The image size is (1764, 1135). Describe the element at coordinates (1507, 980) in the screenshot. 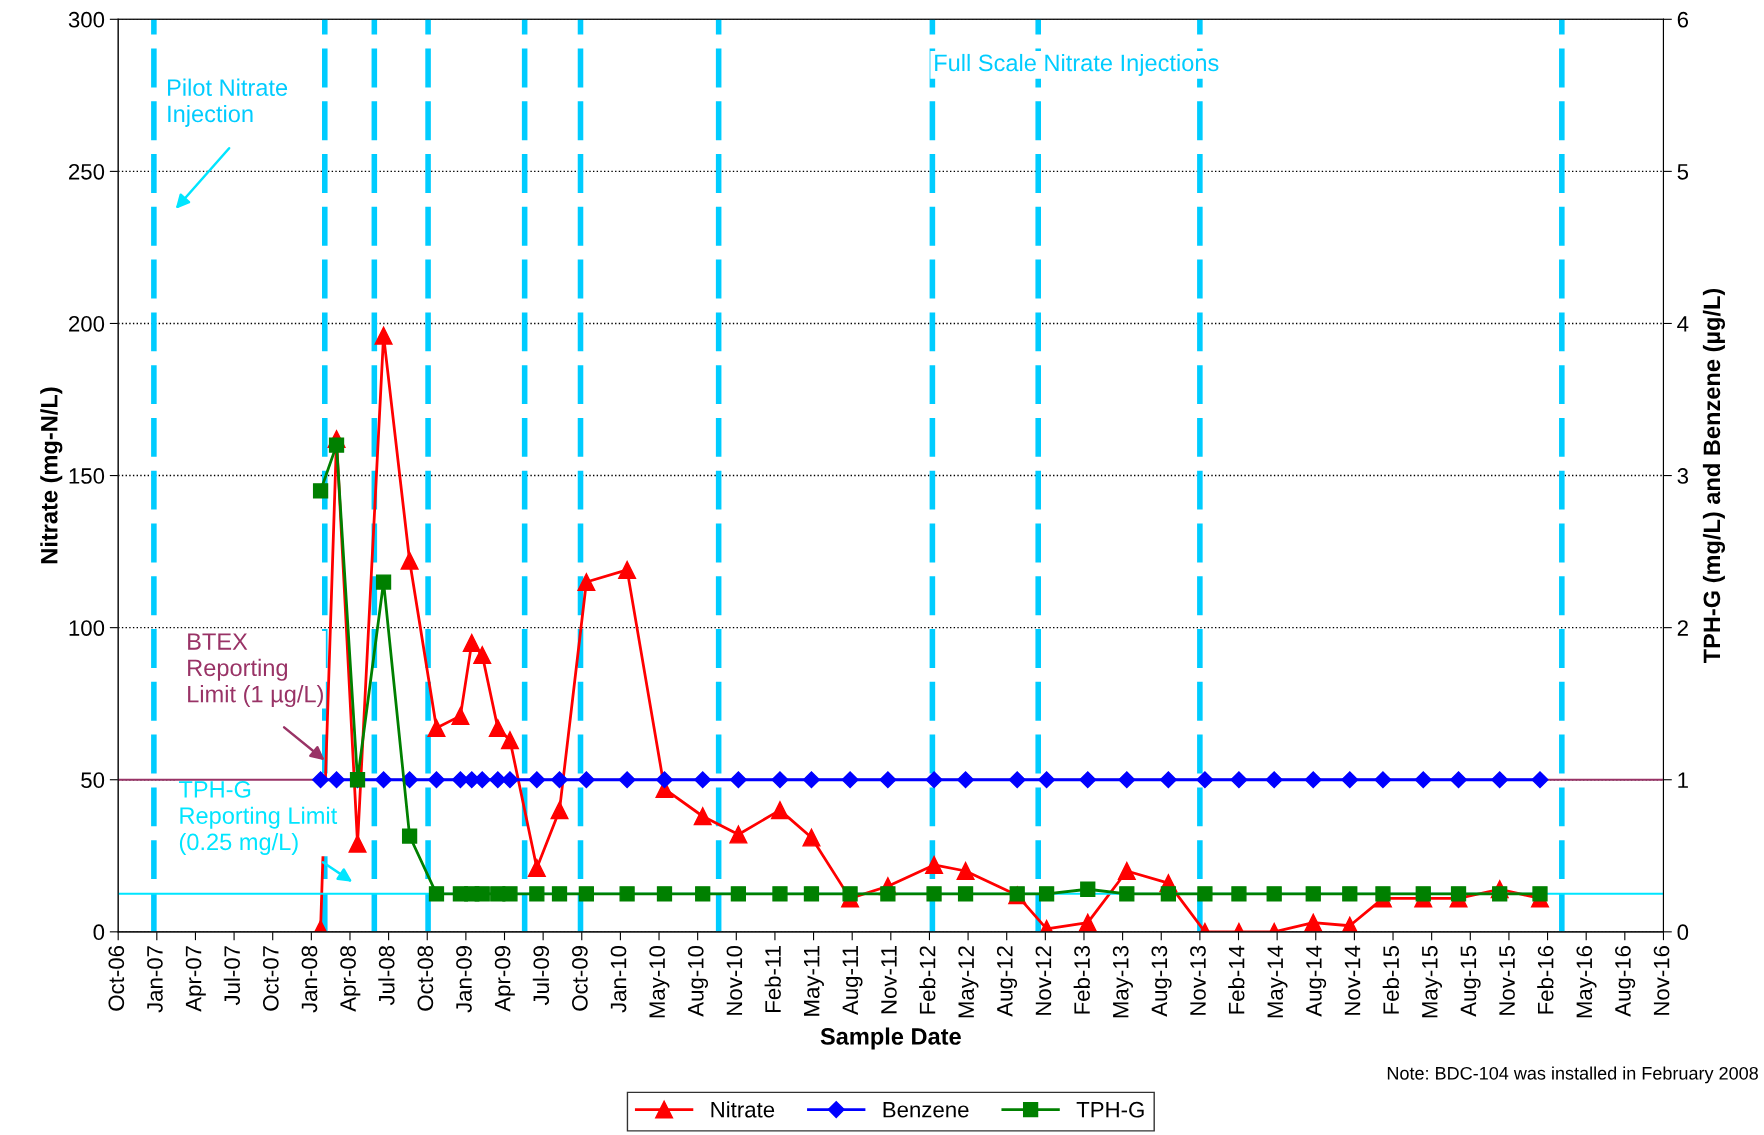

I see `x-tick-label: Nov-15` at that location.